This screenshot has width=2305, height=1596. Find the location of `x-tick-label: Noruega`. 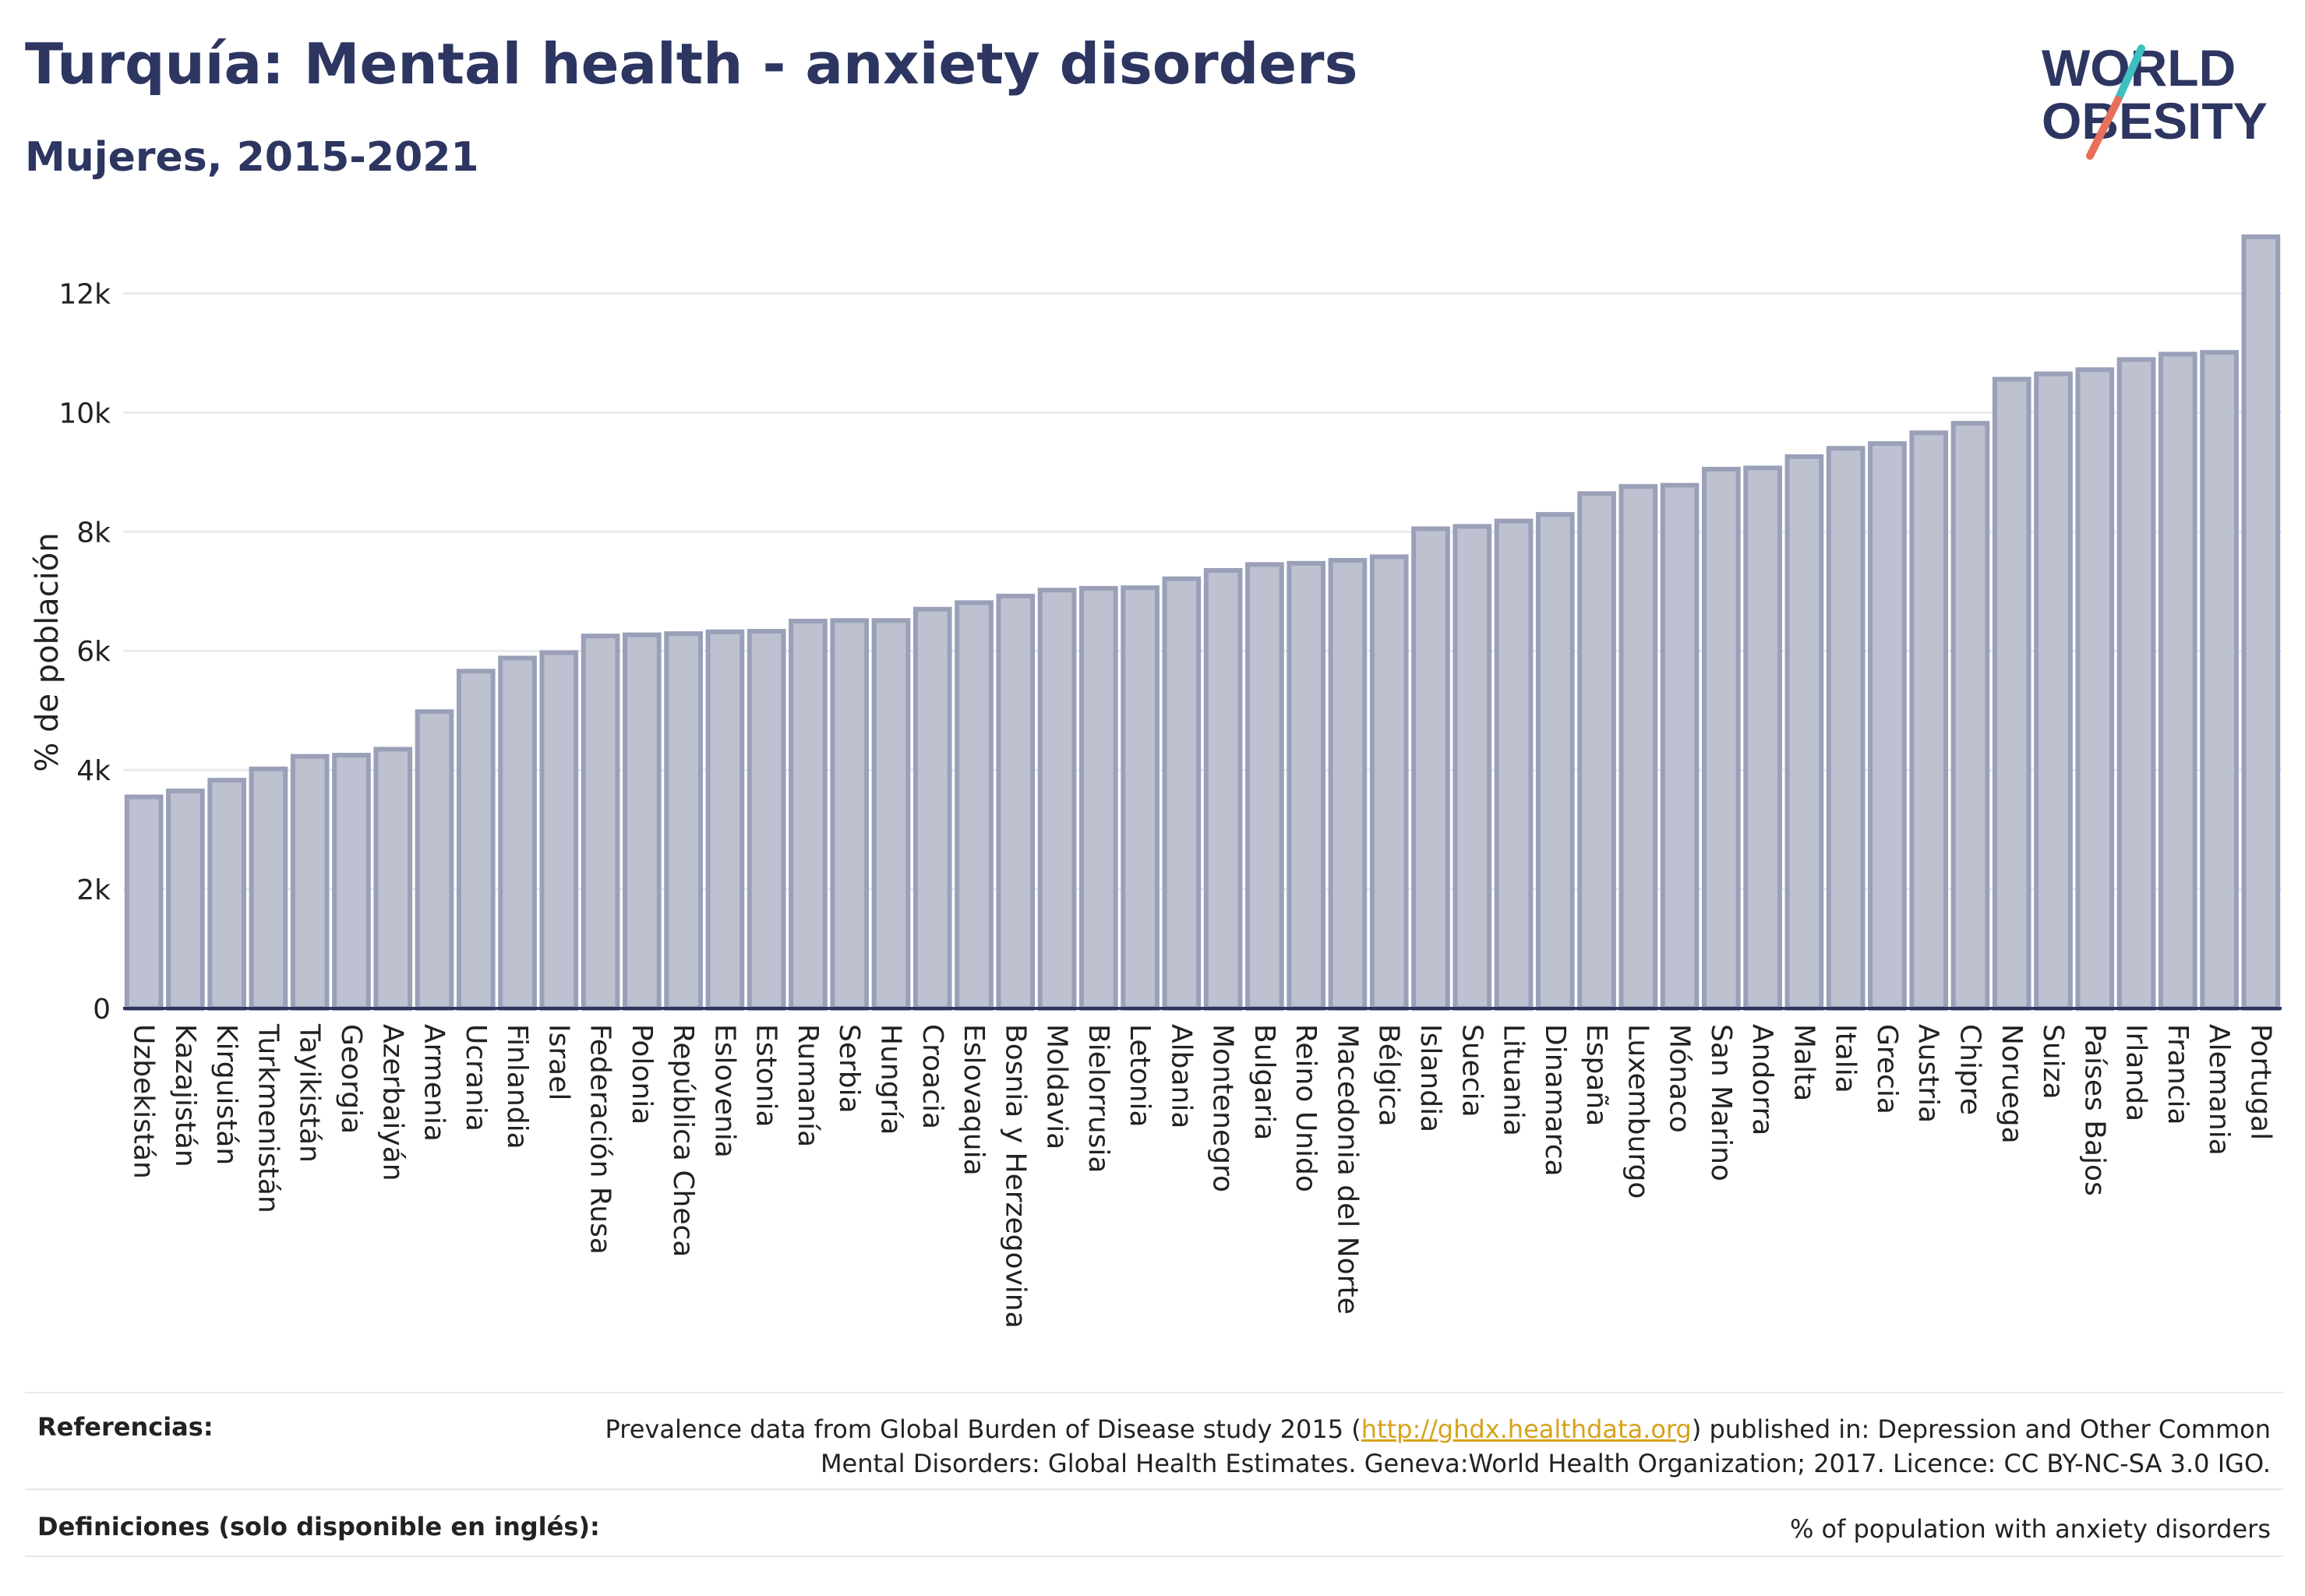

x-tick-label: Noruega is located at coordinates (2012, 1084).